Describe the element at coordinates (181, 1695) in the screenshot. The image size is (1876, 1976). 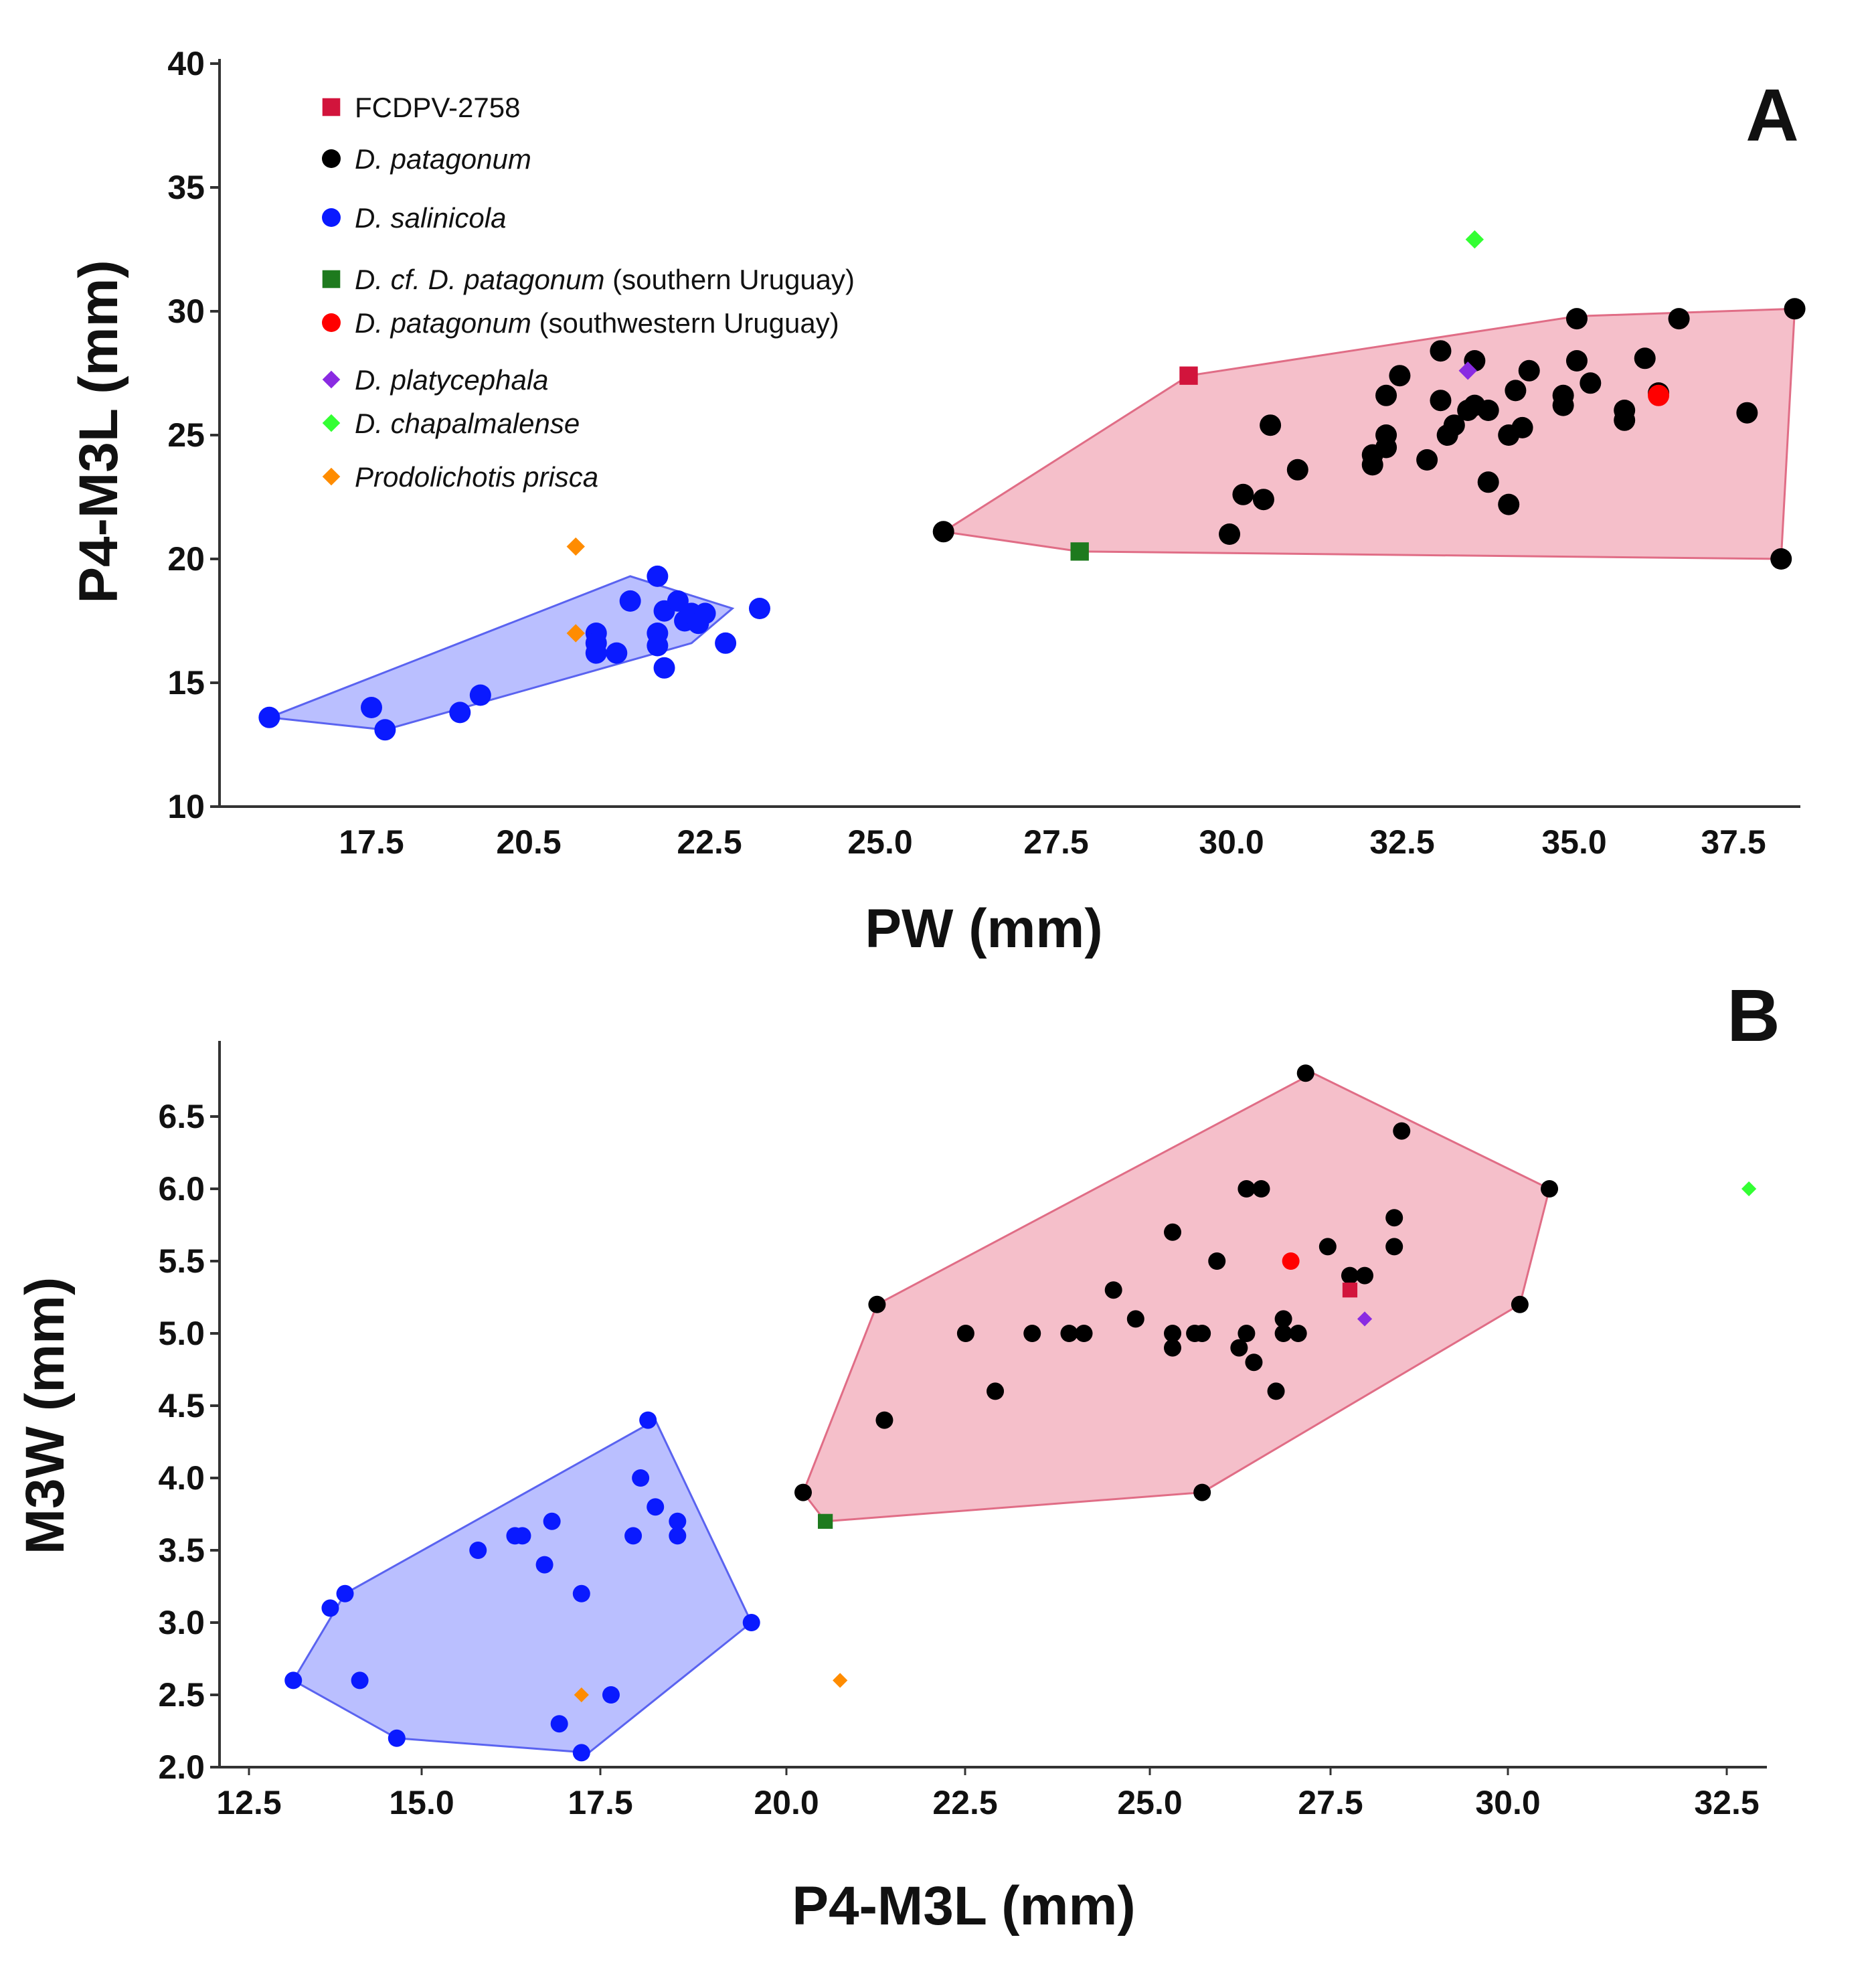
I see `panel-b-y-tick-label: 2.5` at that location.